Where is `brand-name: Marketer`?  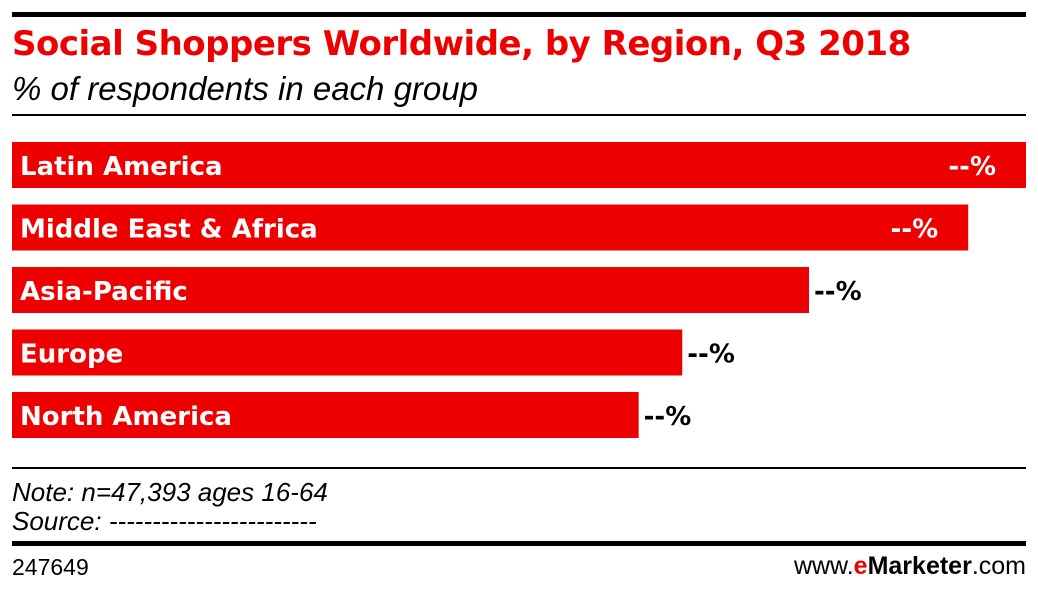
brand-name: Marketer is located at coordinates (919, 566).